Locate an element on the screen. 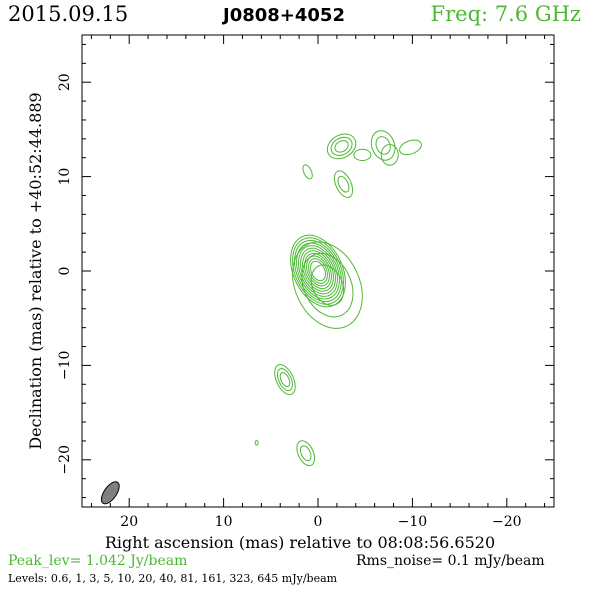 The height and width of the screenshot is (590, 590). y-tick-label: 10 is located at coordinates (65, 177).